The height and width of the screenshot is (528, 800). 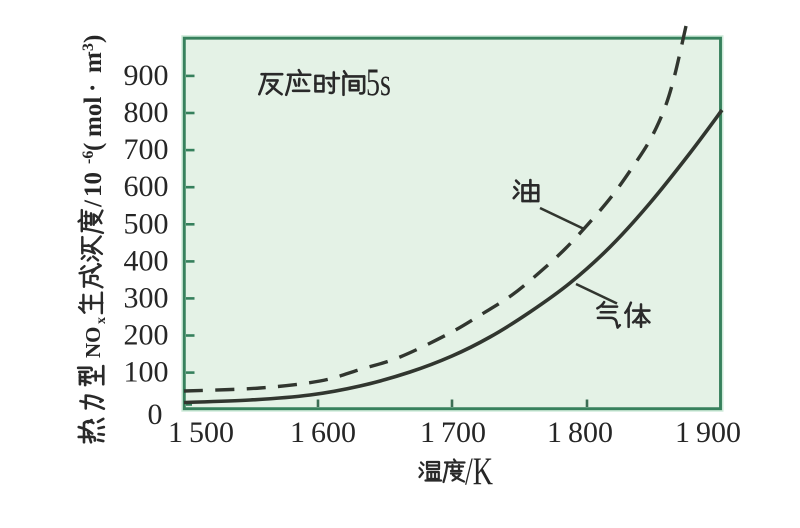 I want to click on svg-text: 700, so click(x=146, y=149).